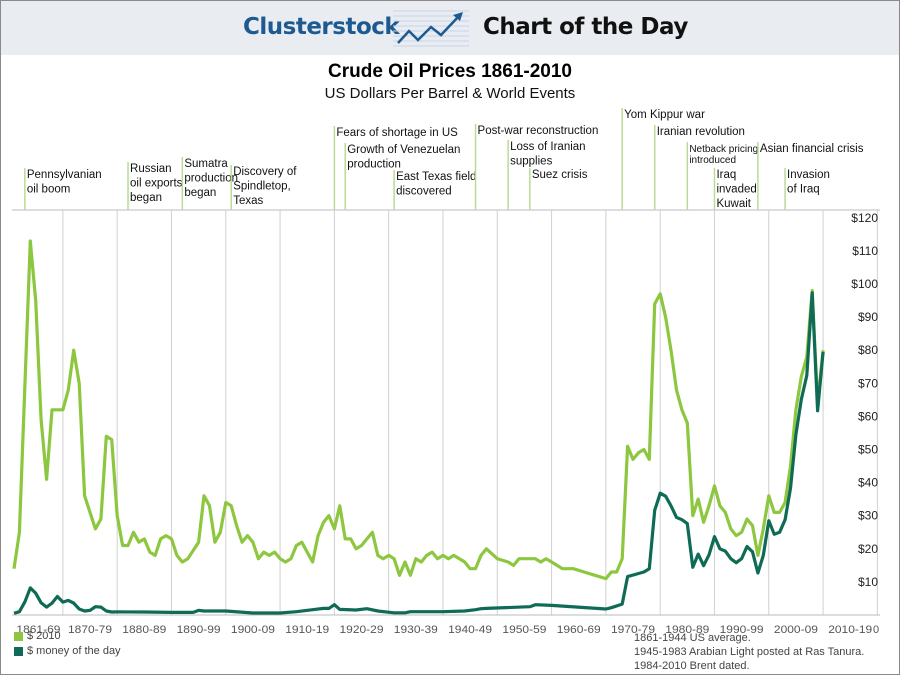  Describe the element at coordinates (253, 630) in the screenshot. I see `x-tick-label: 1900-09` at that location.